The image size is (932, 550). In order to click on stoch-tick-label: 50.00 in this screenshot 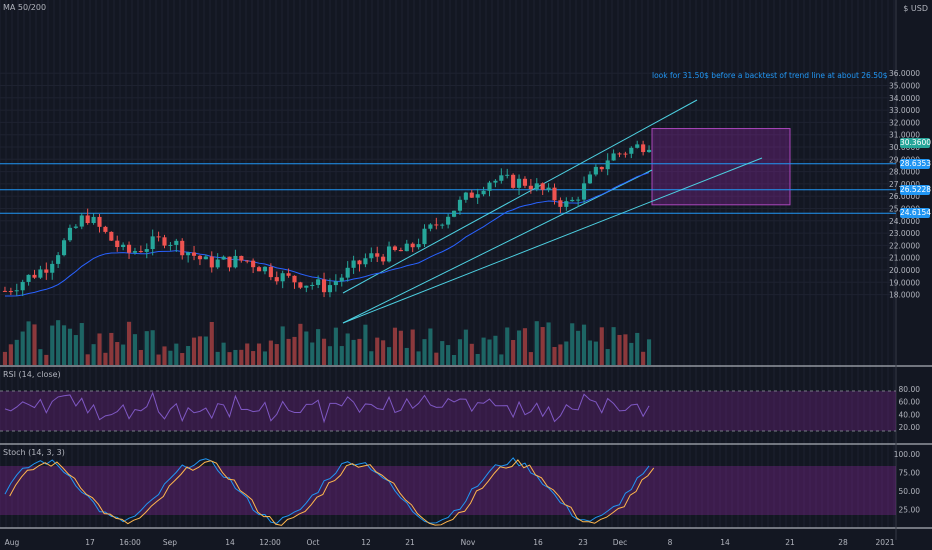, I will do `click(910, 491)`.